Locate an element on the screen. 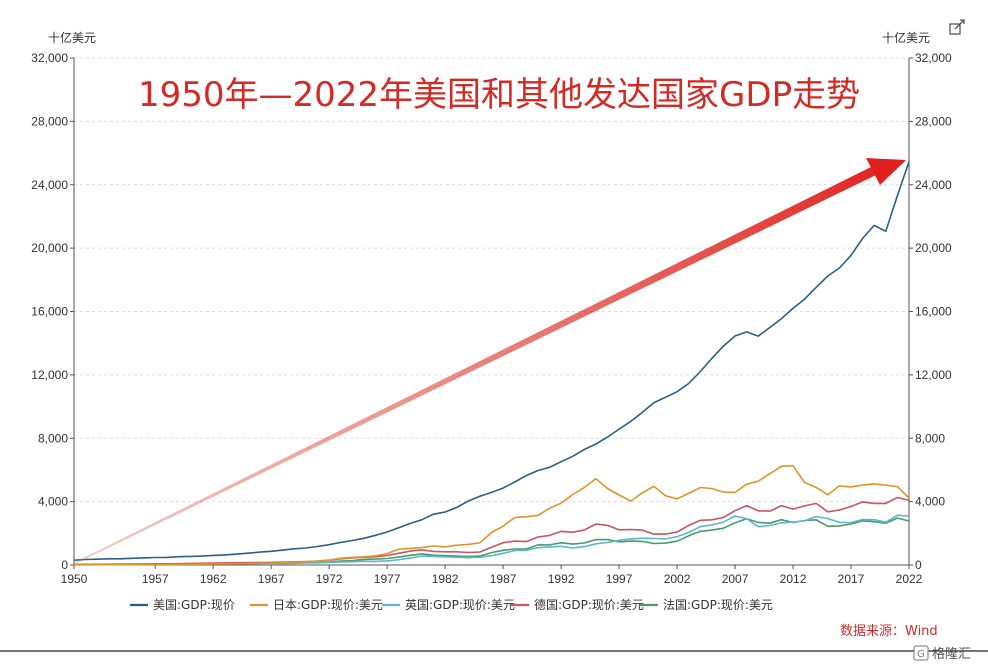  left-y-unit-label: 十亿美元 is located at coordinates (72, 37).